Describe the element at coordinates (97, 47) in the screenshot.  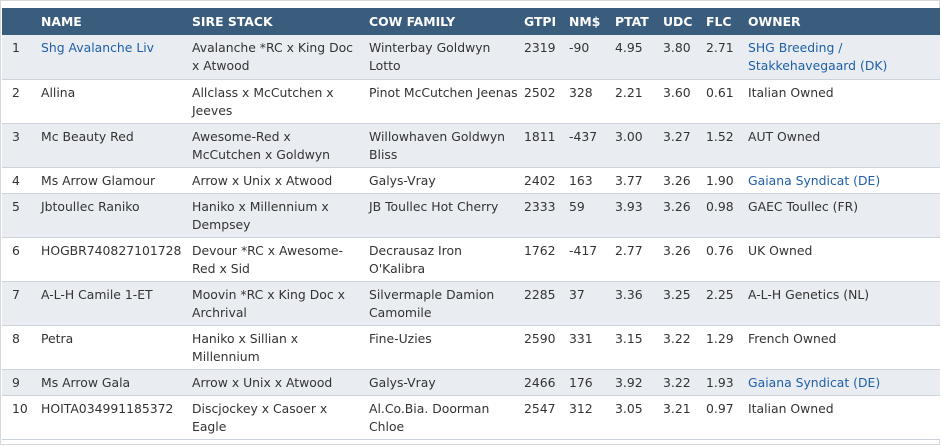
I see `name-link: Shg Avalanche Liv` at that location.